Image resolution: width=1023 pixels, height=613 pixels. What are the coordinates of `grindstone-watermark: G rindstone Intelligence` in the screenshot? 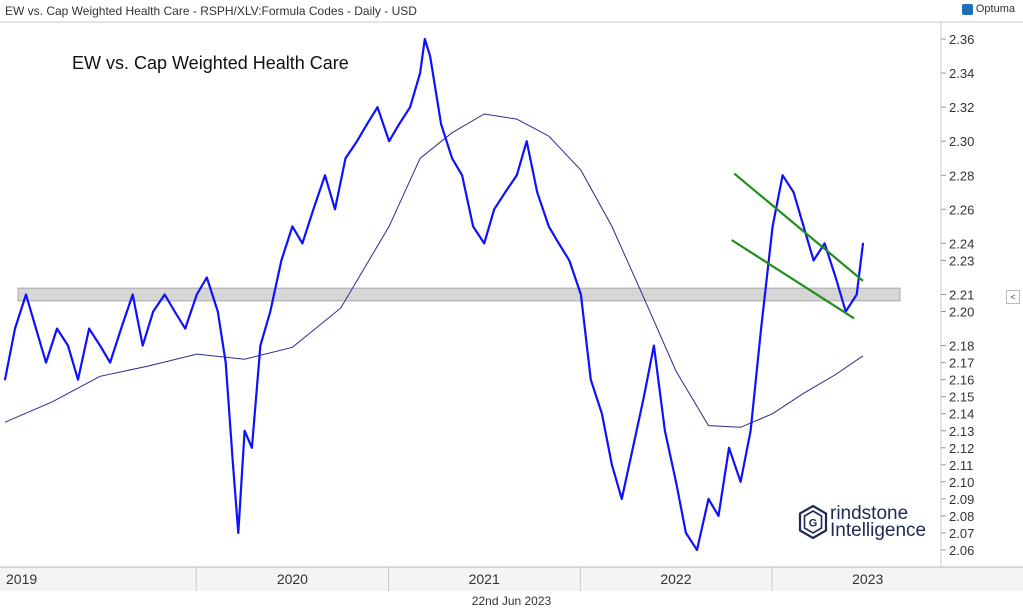 It's located at (862, 522).